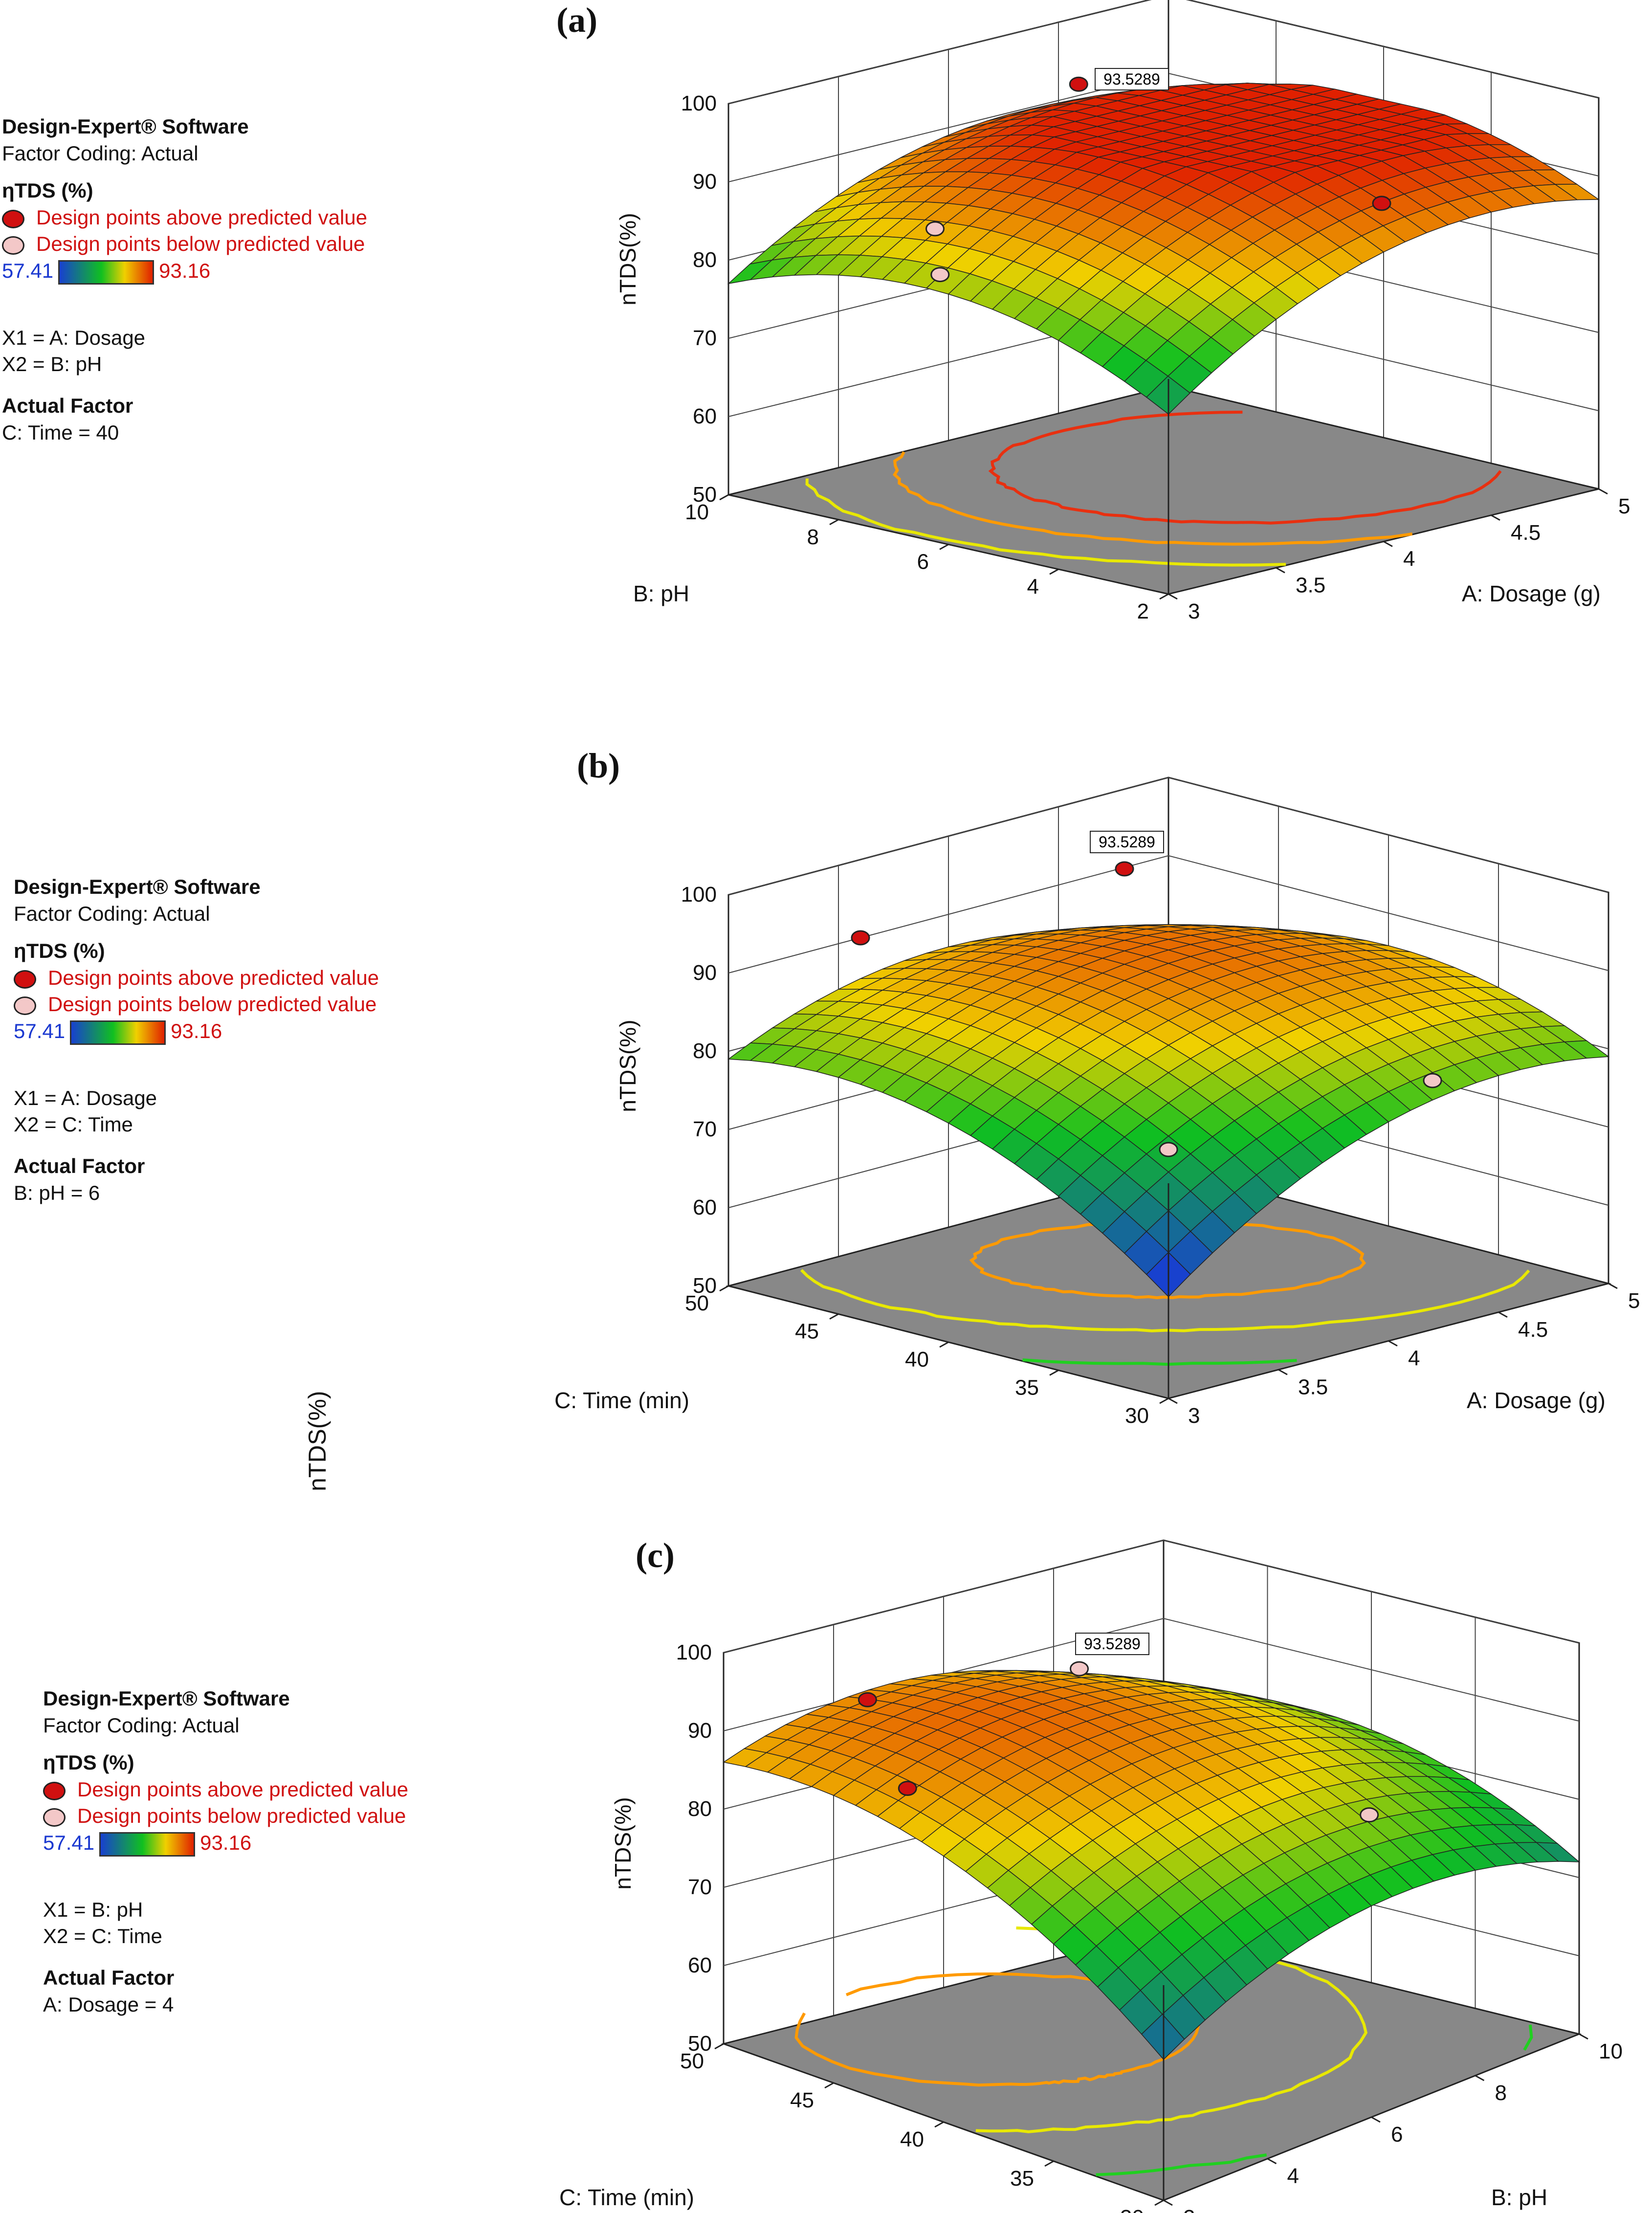  What do you see at coordinates (73, 1124) in the screenshot?
I see `x2-definition: X2 = C: Time` at bounding box center [73, 1124].